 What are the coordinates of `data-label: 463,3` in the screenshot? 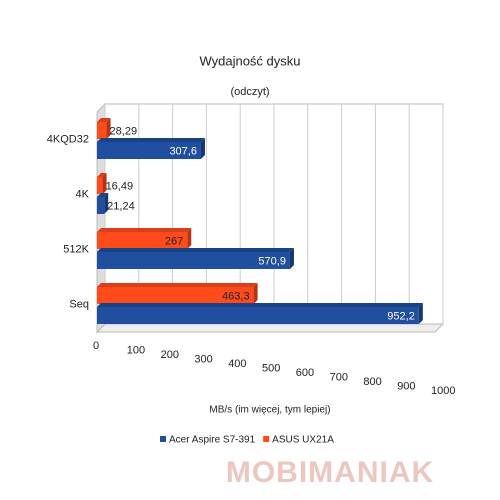 It's located at (236, 296).